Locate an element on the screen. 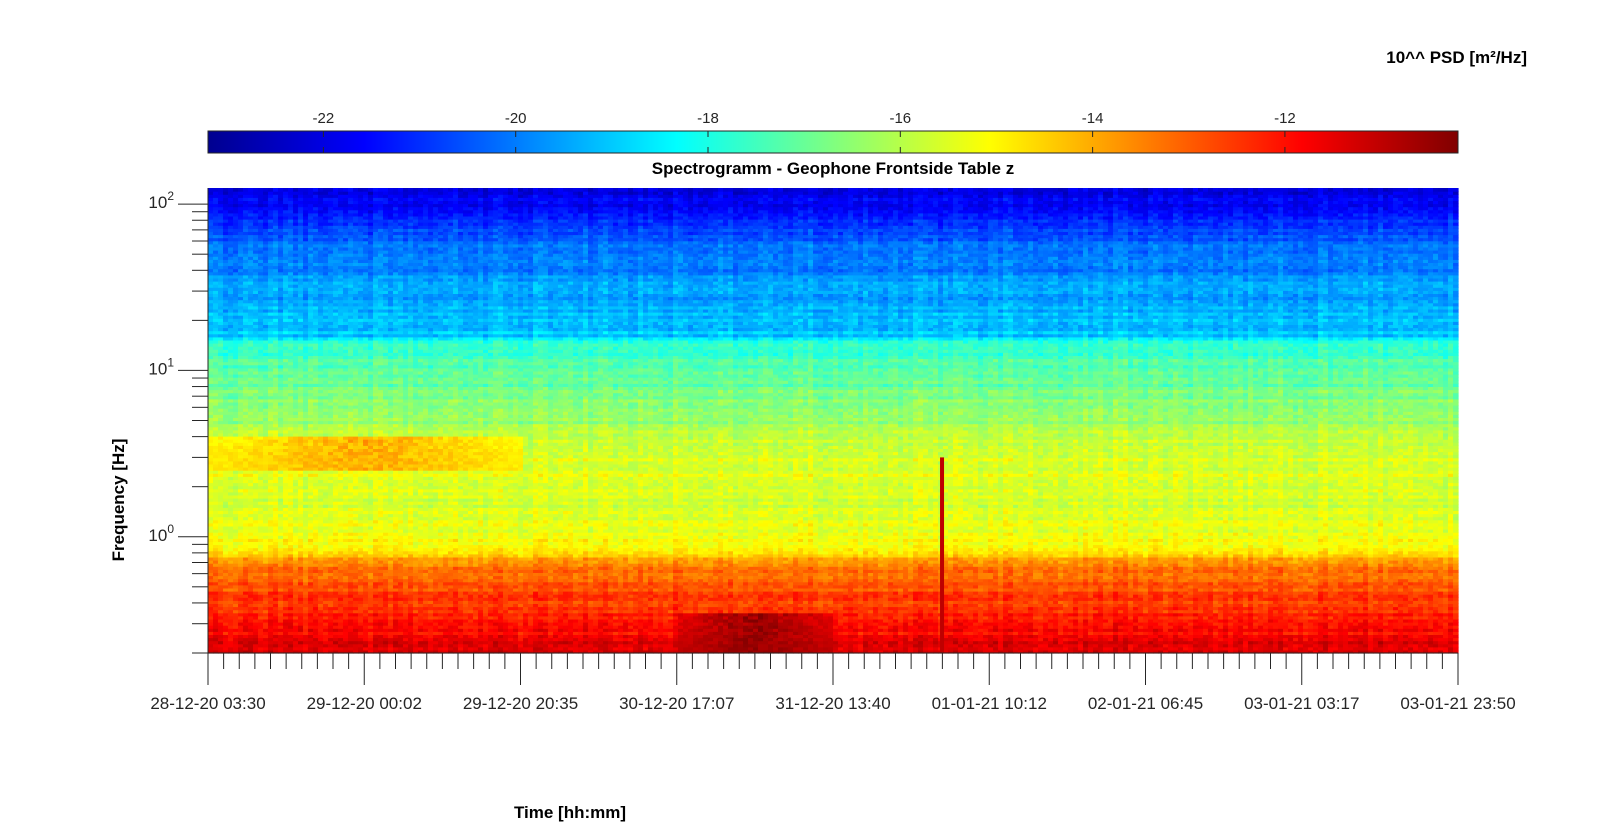 The width and height of the screenshot is (1597, 838). colorbar-tick-label: -16 is located at coordinates (900, 118).